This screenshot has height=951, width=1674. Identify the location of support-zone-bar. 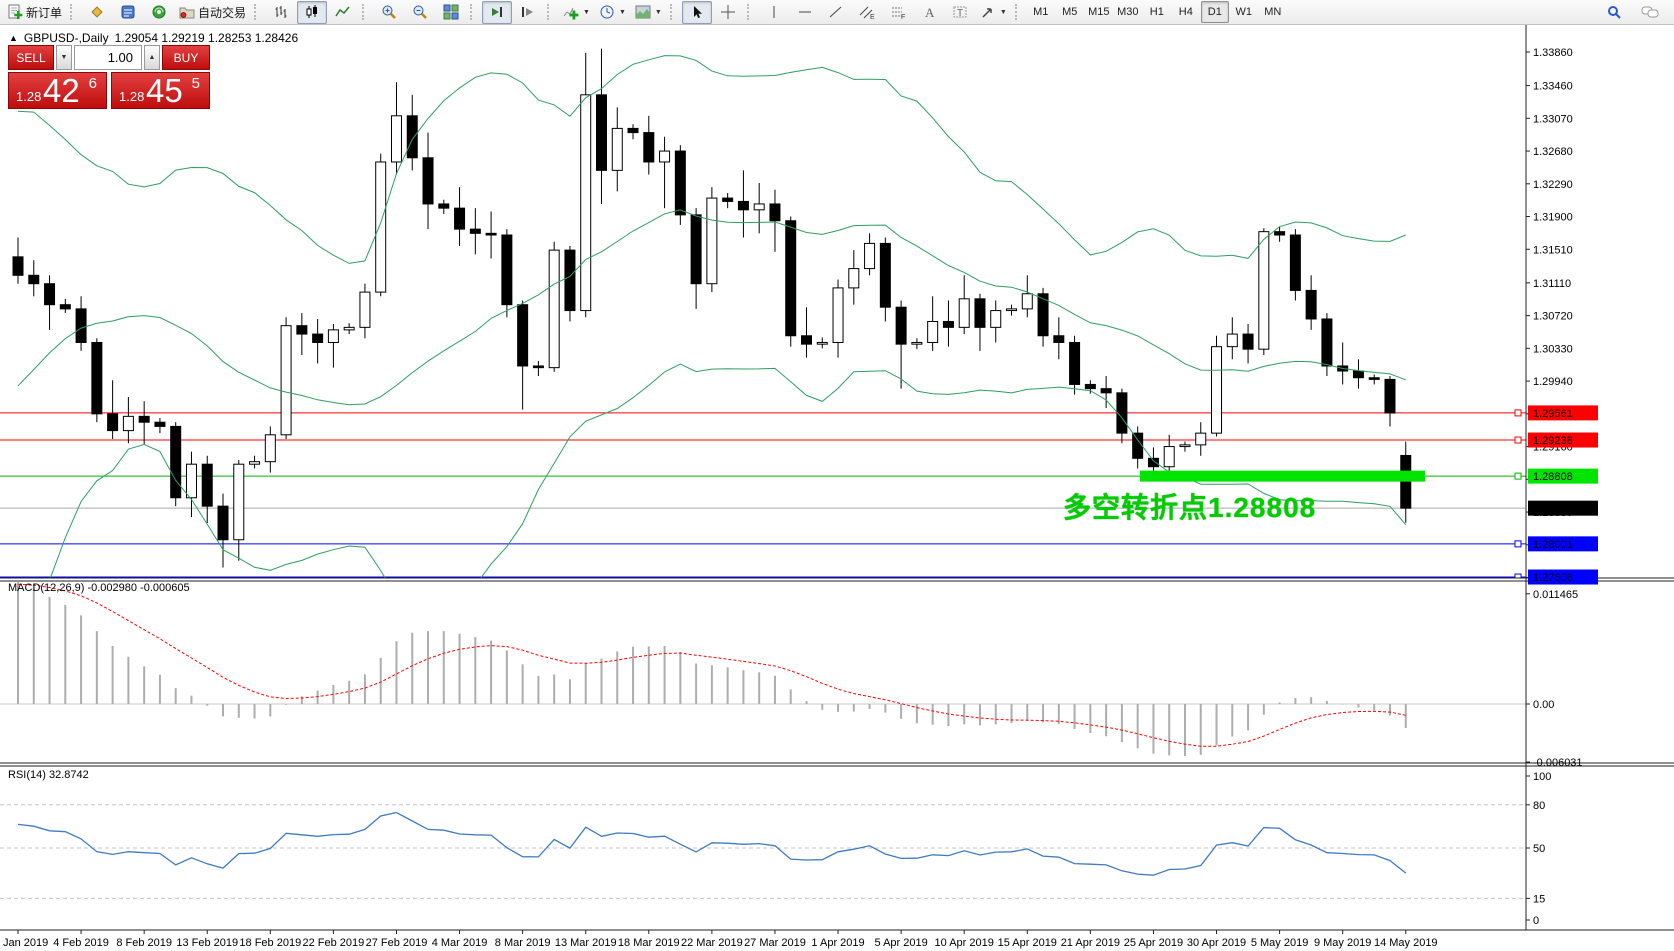
(1282, 476).